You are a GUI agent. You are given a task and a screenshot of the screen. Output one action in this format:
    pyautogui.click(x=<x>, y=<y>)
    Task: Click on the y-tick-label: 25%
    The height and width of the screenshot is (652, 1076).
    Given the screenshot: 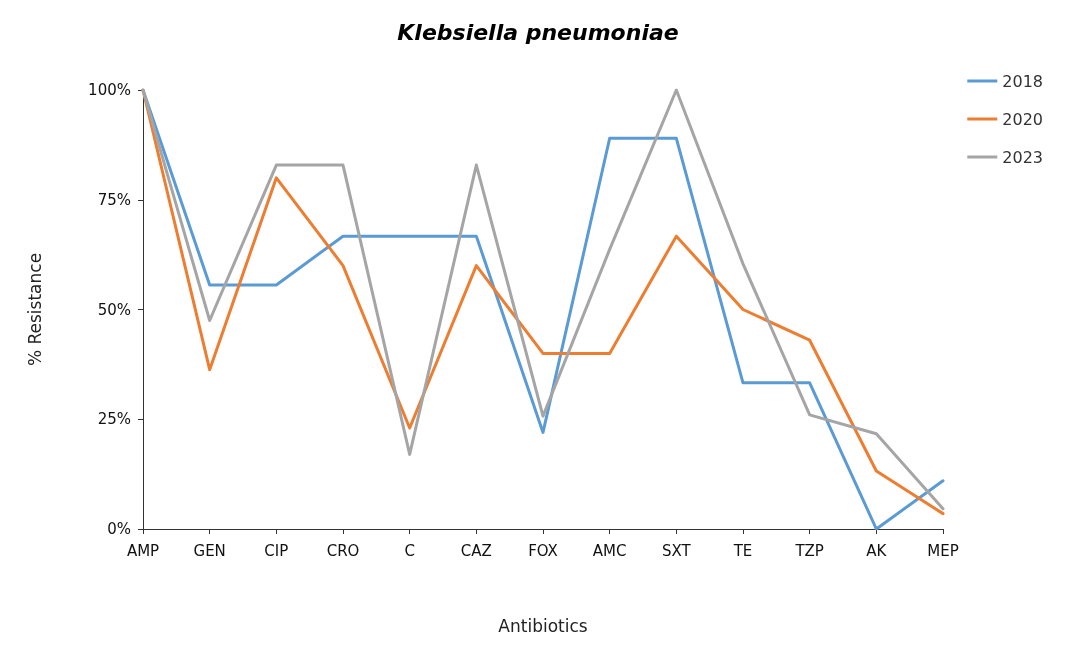 What is the action you would take?
    pyautogui.click(x=114, y=419)
    